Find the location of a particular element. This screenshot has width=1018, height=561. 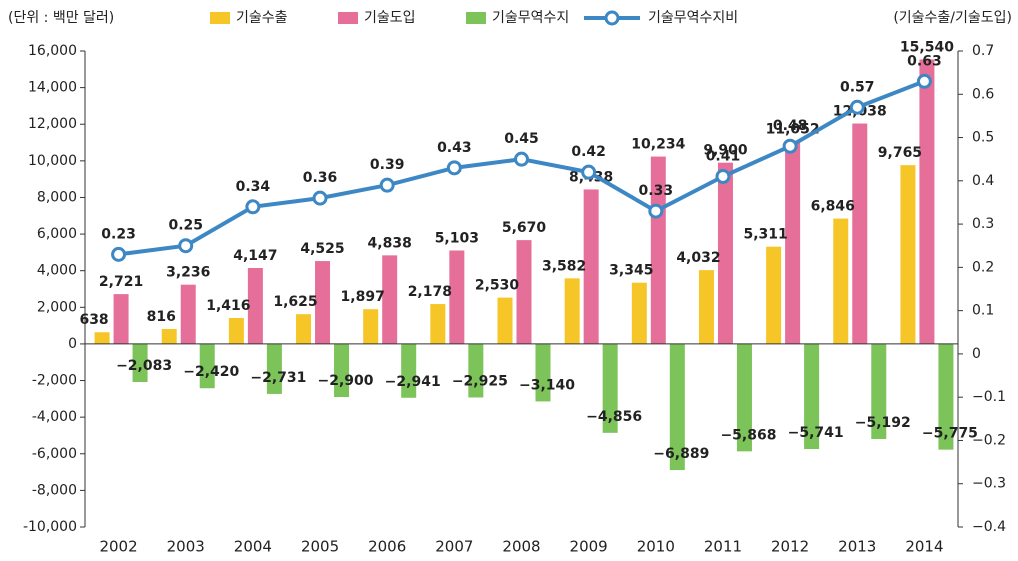

legend-label: 기술무역수지비 is located at coordinates (693, 18).